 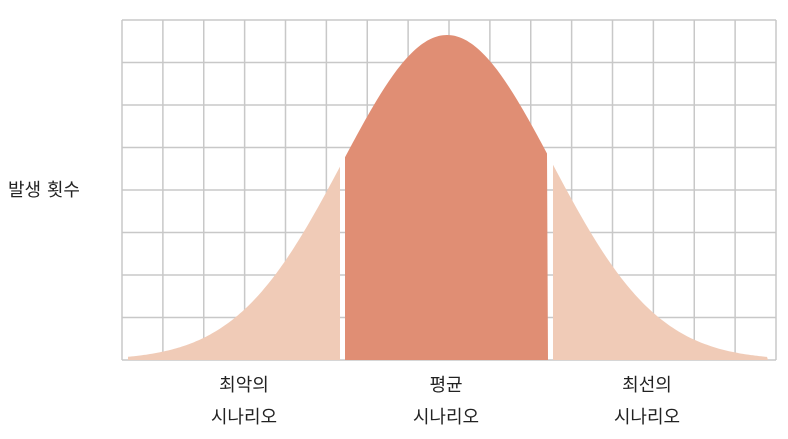 I want to click on worst-case-region, so click(x=234, y=263).